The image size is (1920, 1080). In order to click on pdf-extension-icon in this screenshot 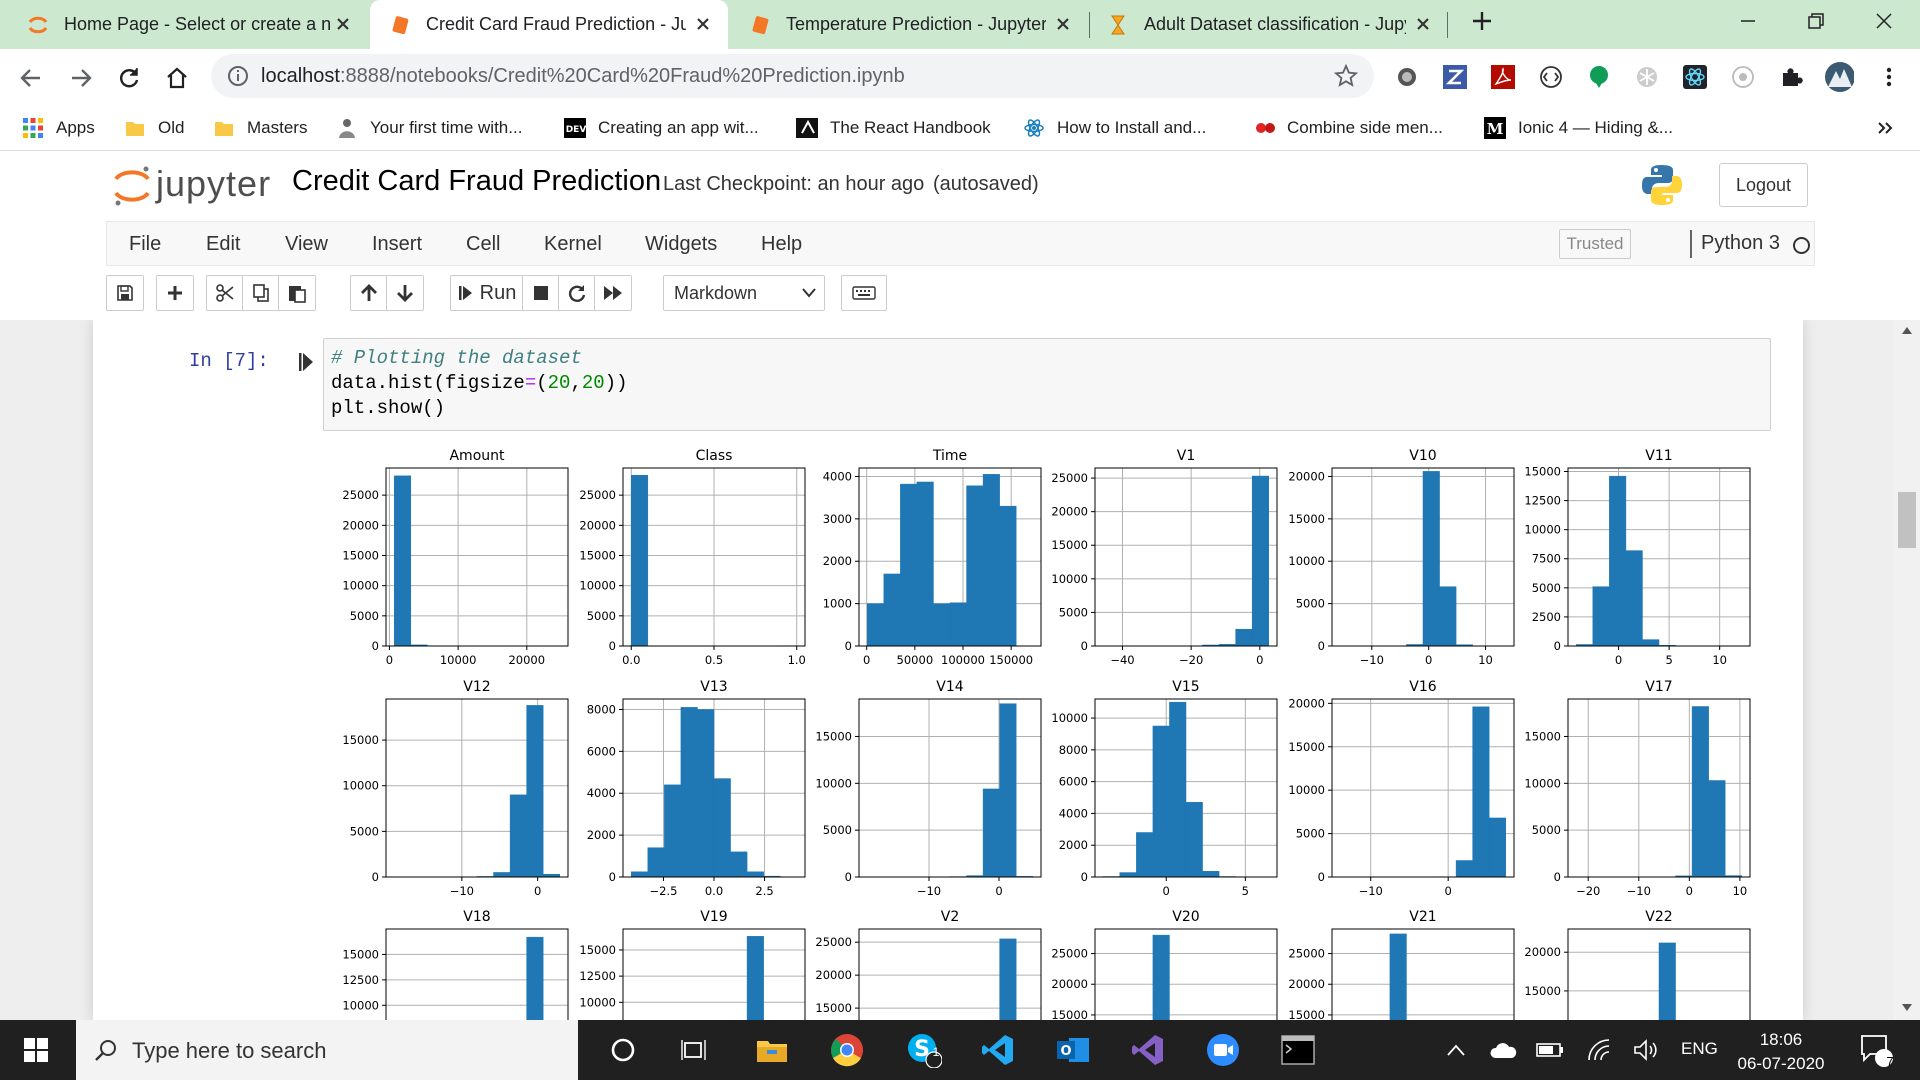, I will do `click(1503, 77)`.